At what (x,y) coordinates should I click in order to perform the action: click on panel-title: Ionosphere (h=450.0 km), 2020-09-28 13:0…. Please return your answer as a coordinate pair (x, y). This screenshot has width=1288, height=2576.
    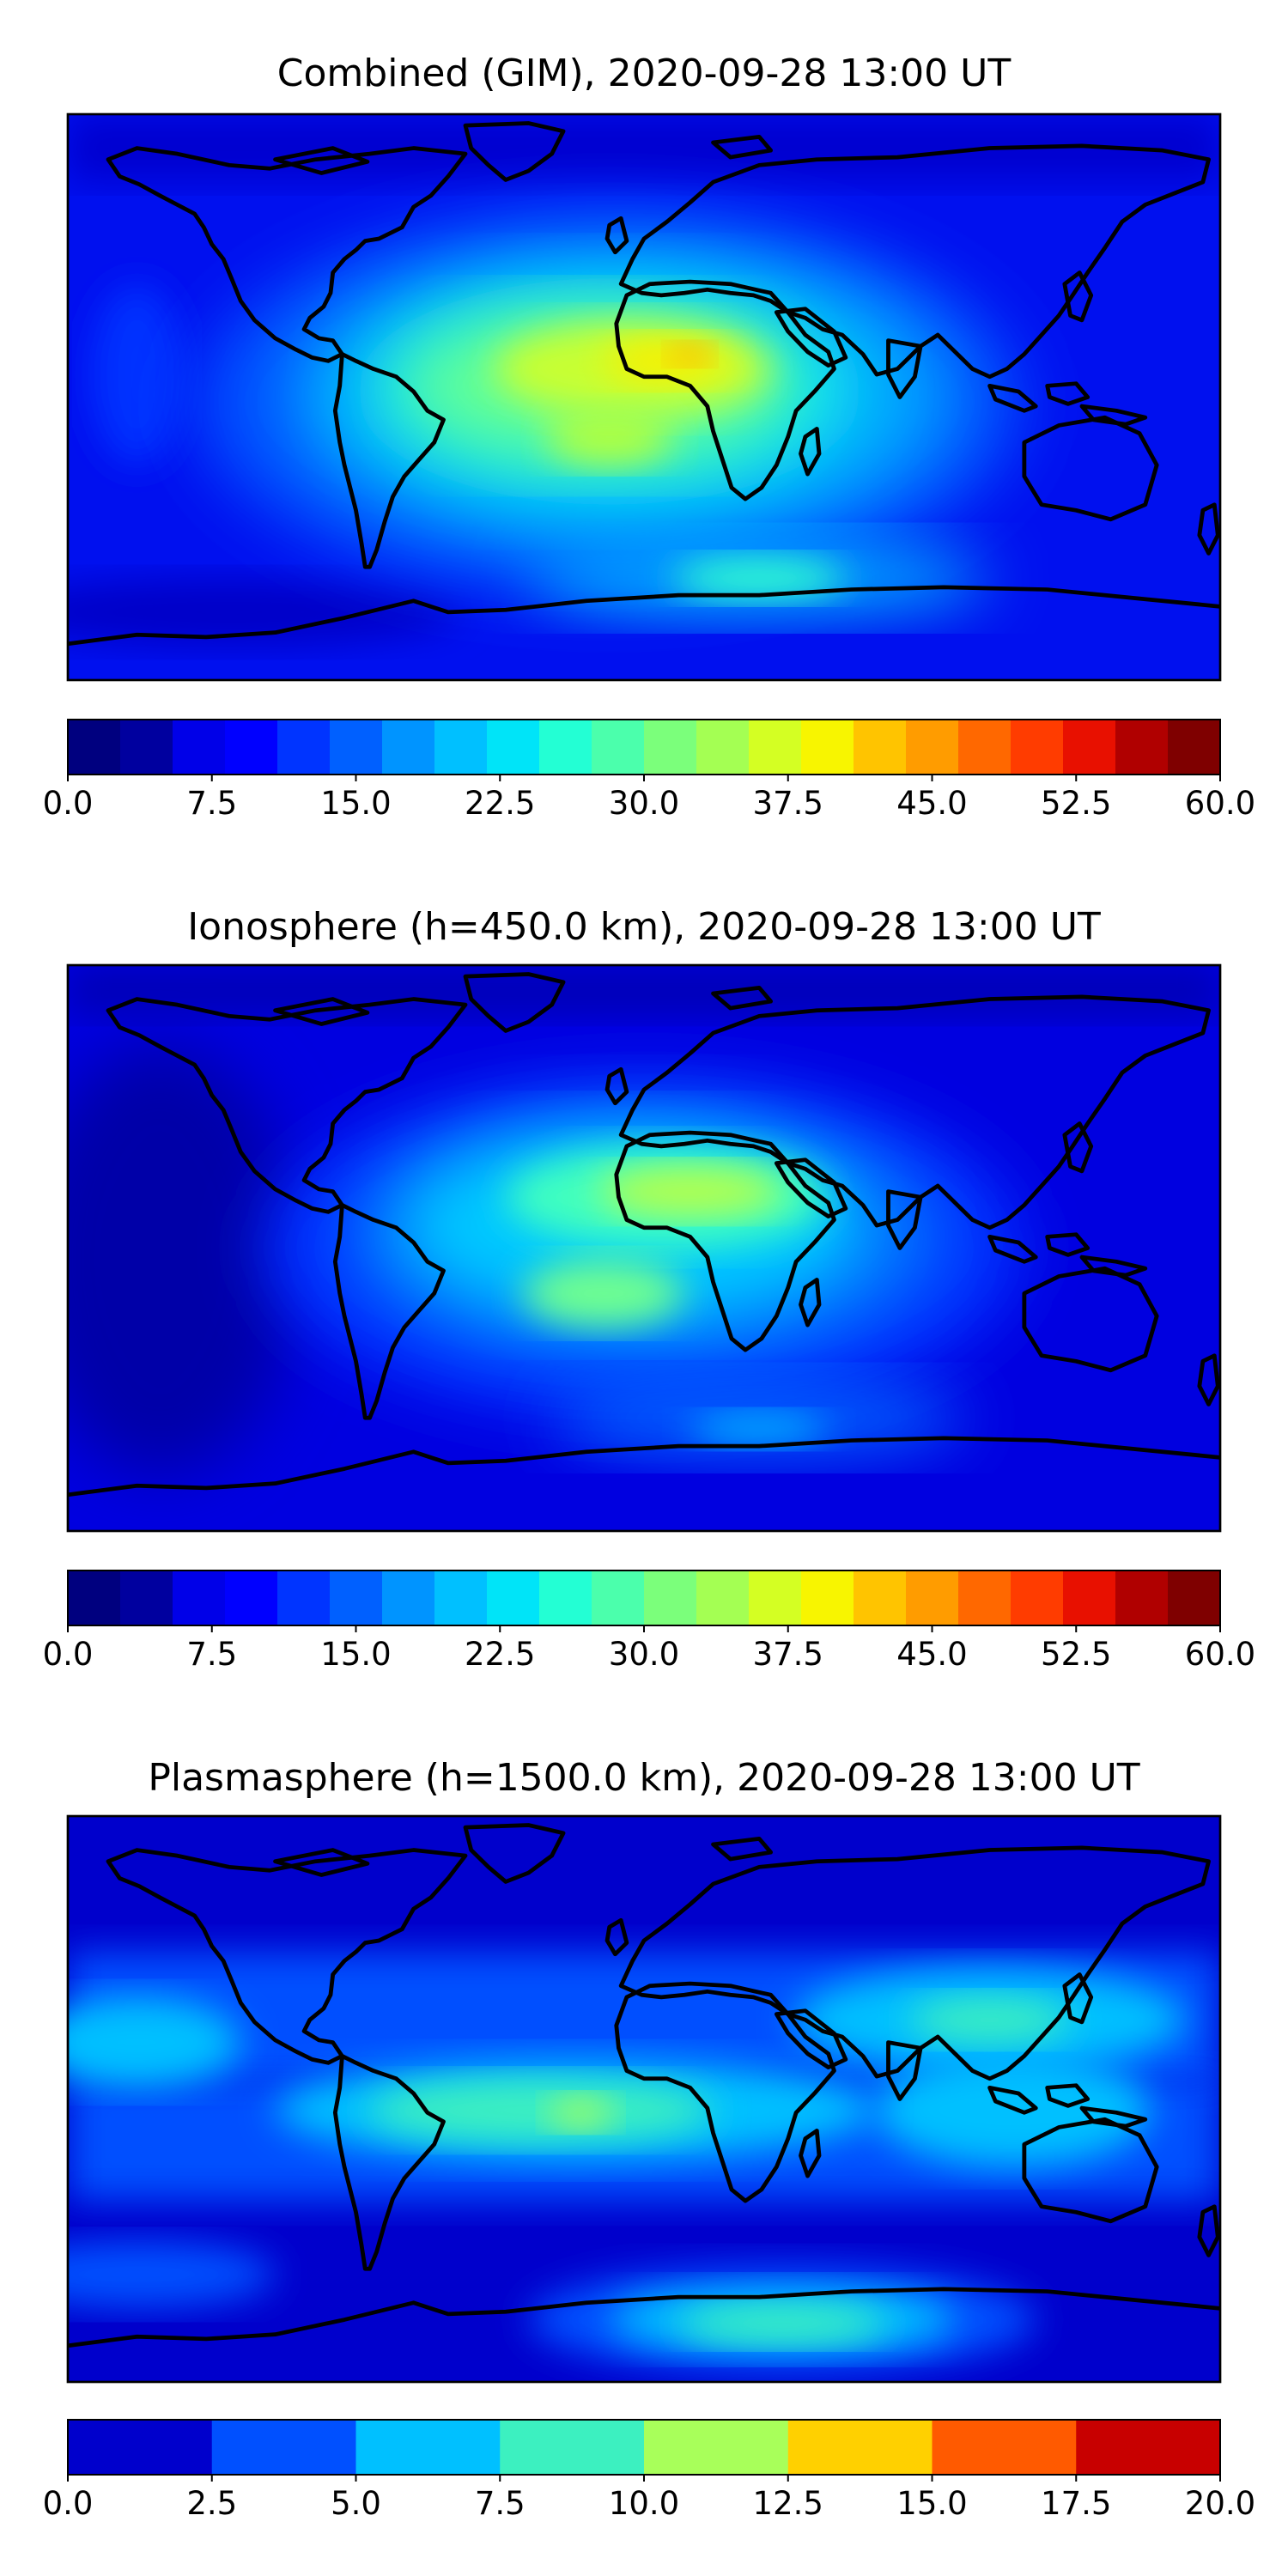
    Looking at the image, I should click on (644, 927).